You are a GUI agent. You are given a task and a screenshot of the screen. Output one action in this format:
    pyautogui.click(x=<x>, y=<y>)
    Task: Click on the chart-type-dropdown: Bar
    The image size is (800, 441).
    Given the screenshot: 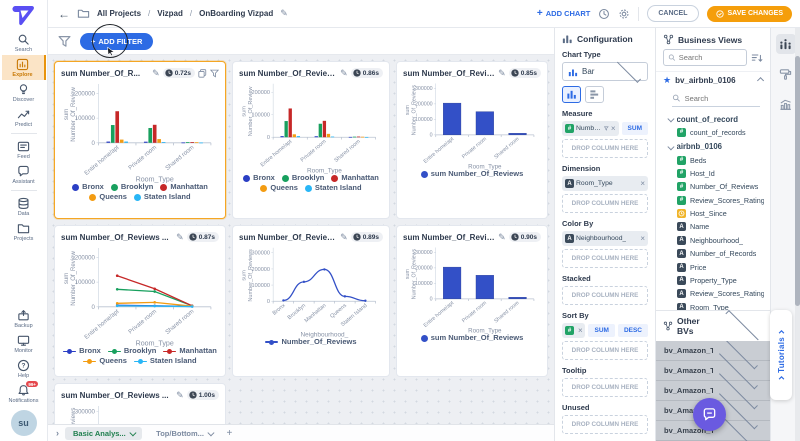 What is the action you would take?
    pyautogui.click(x=605, y=71)
    